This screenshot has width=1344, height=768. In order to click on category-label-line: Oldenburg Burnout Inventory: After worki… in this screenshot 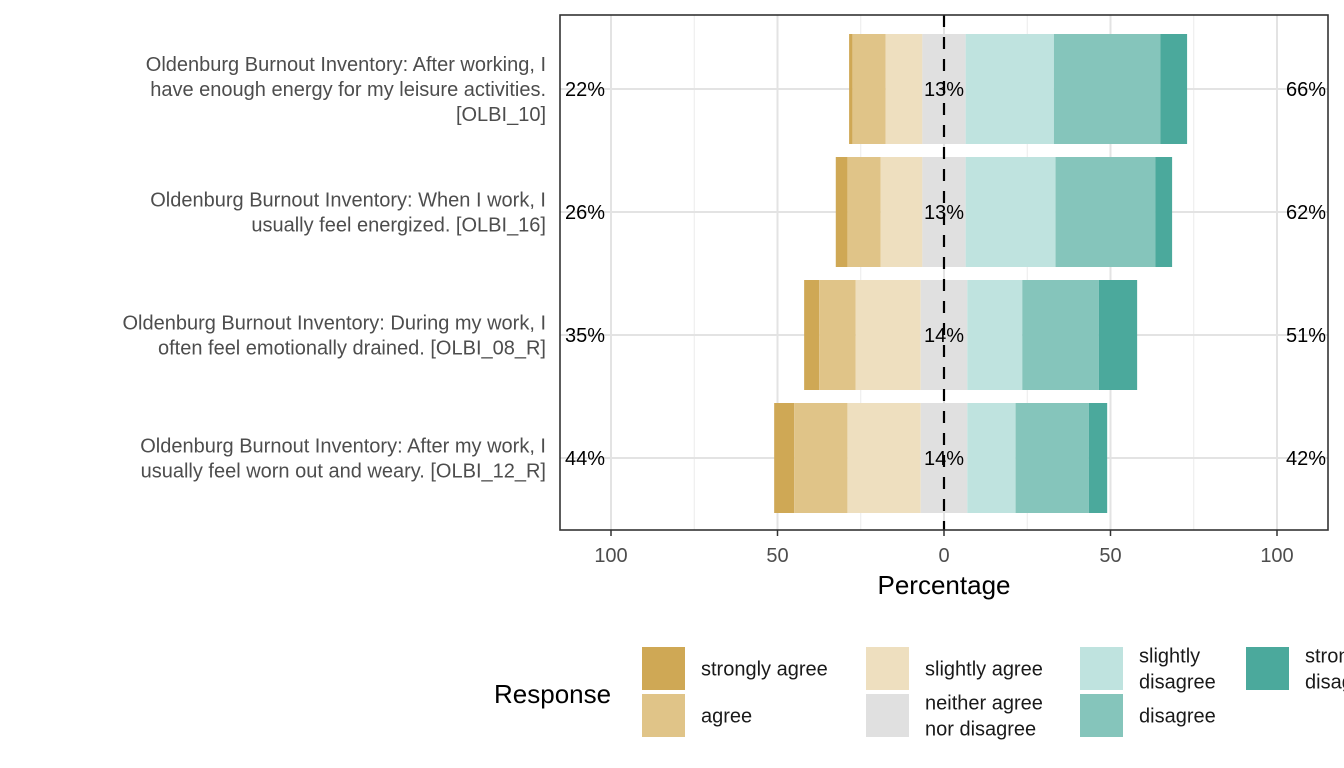, I will do `click(346, 65)`.